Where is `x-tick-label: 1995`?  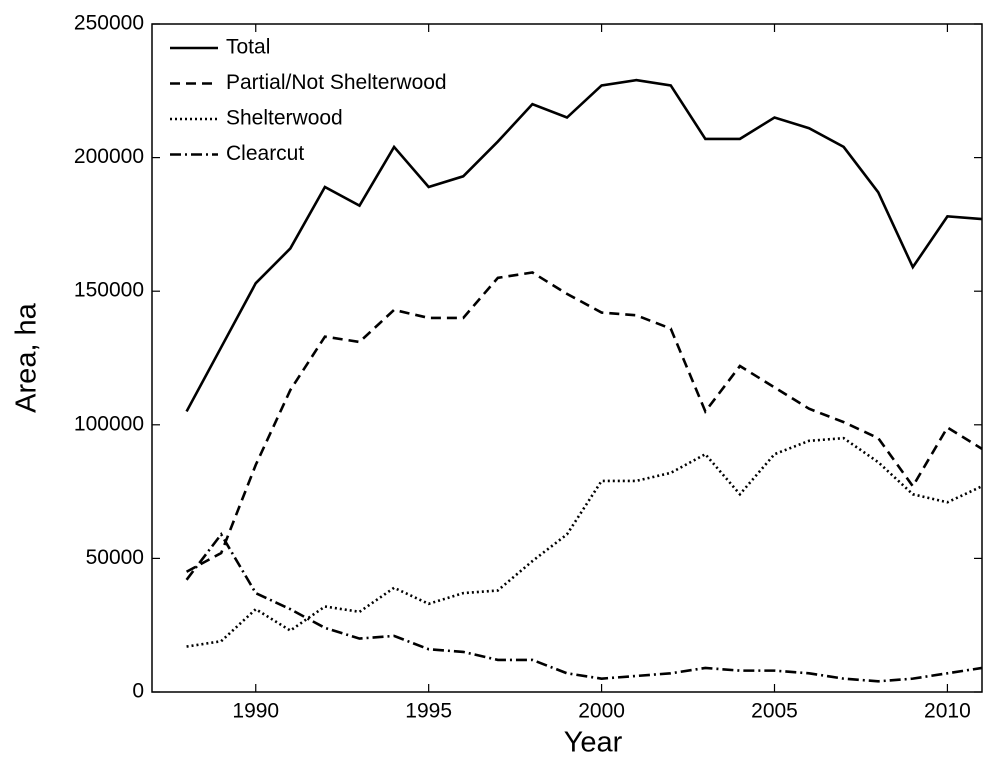
x-tick-label: 1995 is located at coordinates (428, 711).